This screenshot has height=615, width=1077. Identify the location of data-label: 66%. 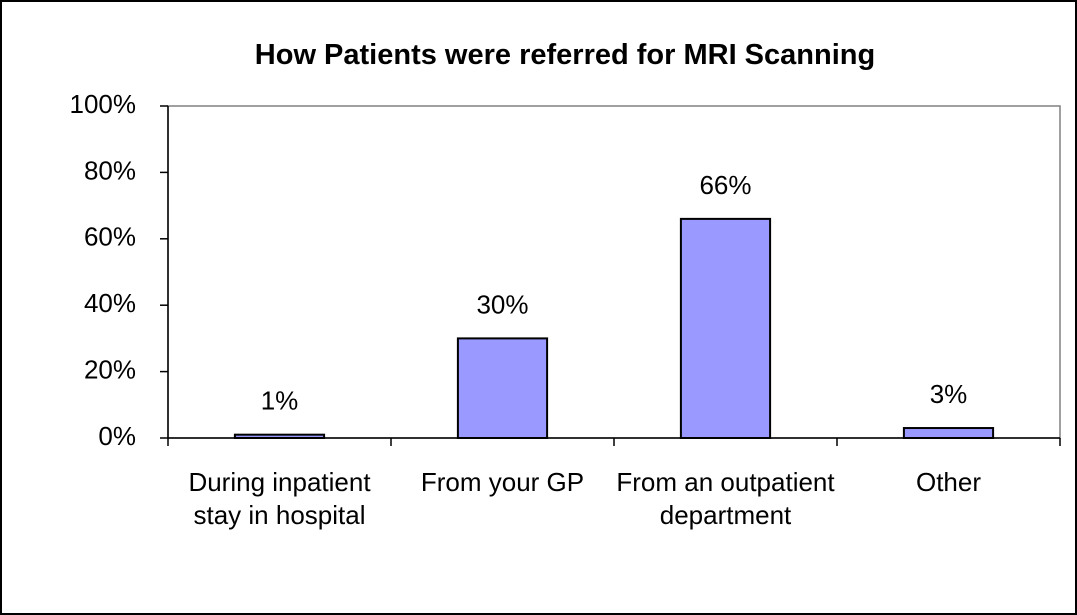
(725, 185).